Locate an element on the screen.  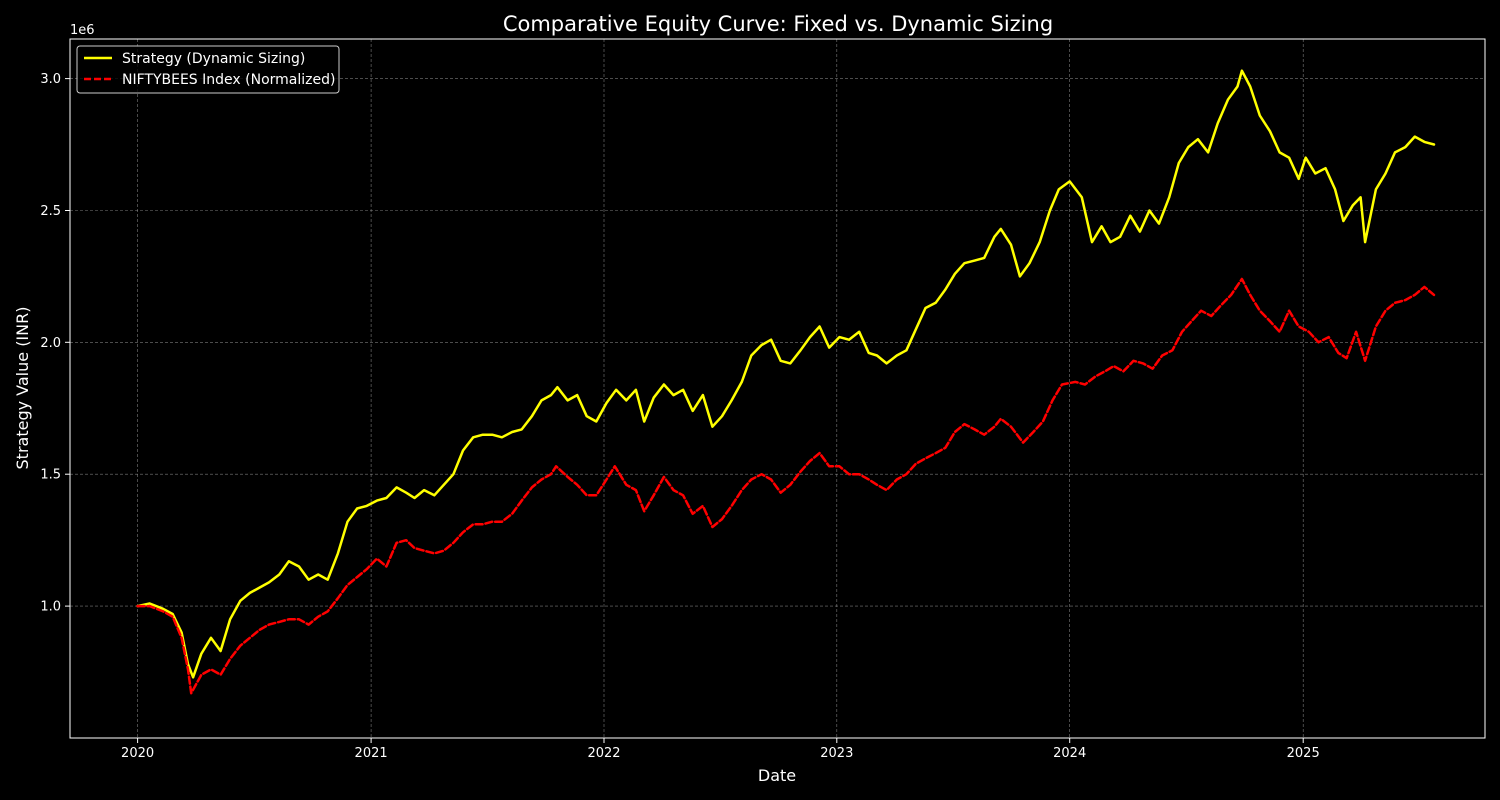
y-axis-title: Strategy Value (INR) is located at coordinates (22, 388).